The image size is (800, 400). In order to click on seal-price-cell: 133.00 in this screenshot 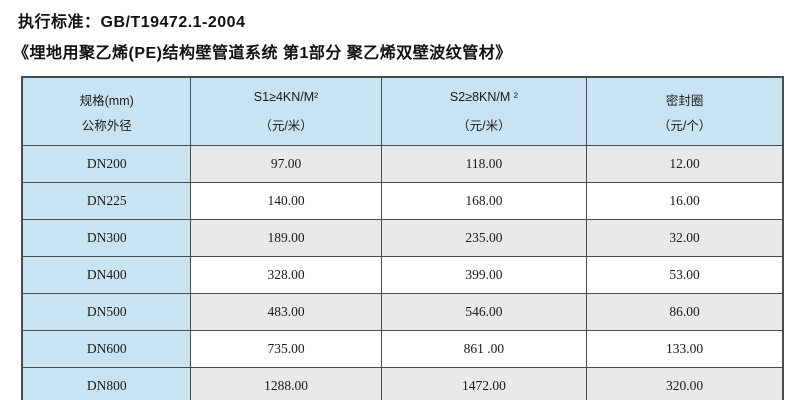, I will do `click(685, 349)`.